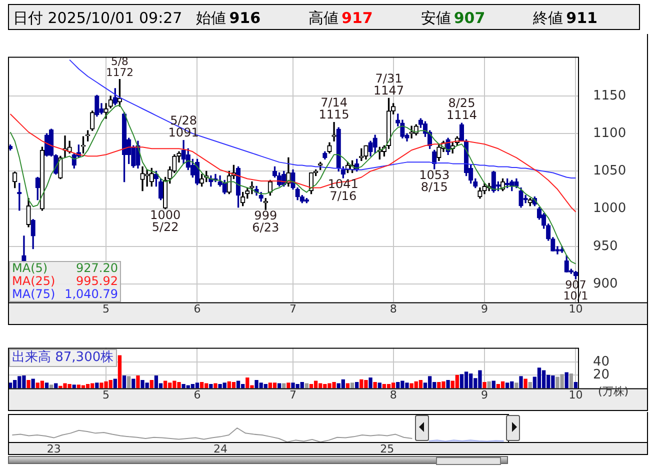  I want to click on annotation: 999 6/23, so click(266, 221).